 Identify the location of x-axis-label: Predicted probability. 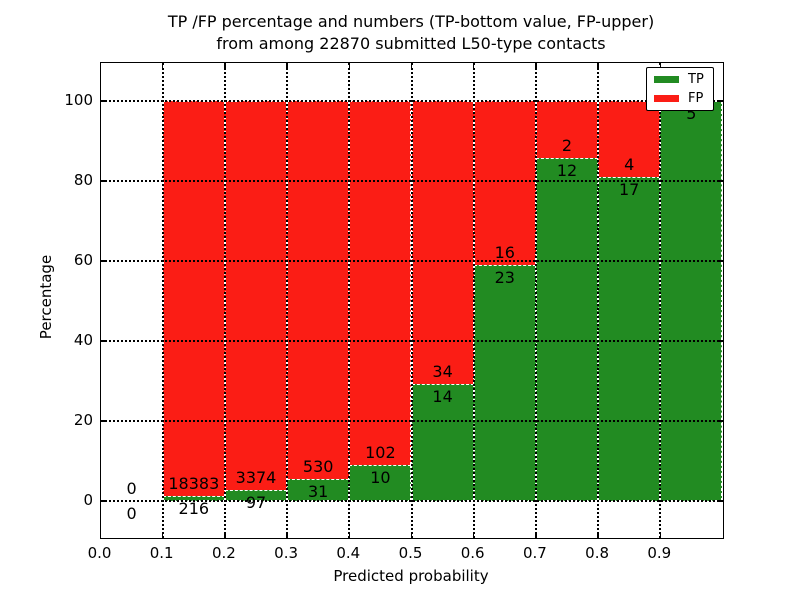
(411, 576).